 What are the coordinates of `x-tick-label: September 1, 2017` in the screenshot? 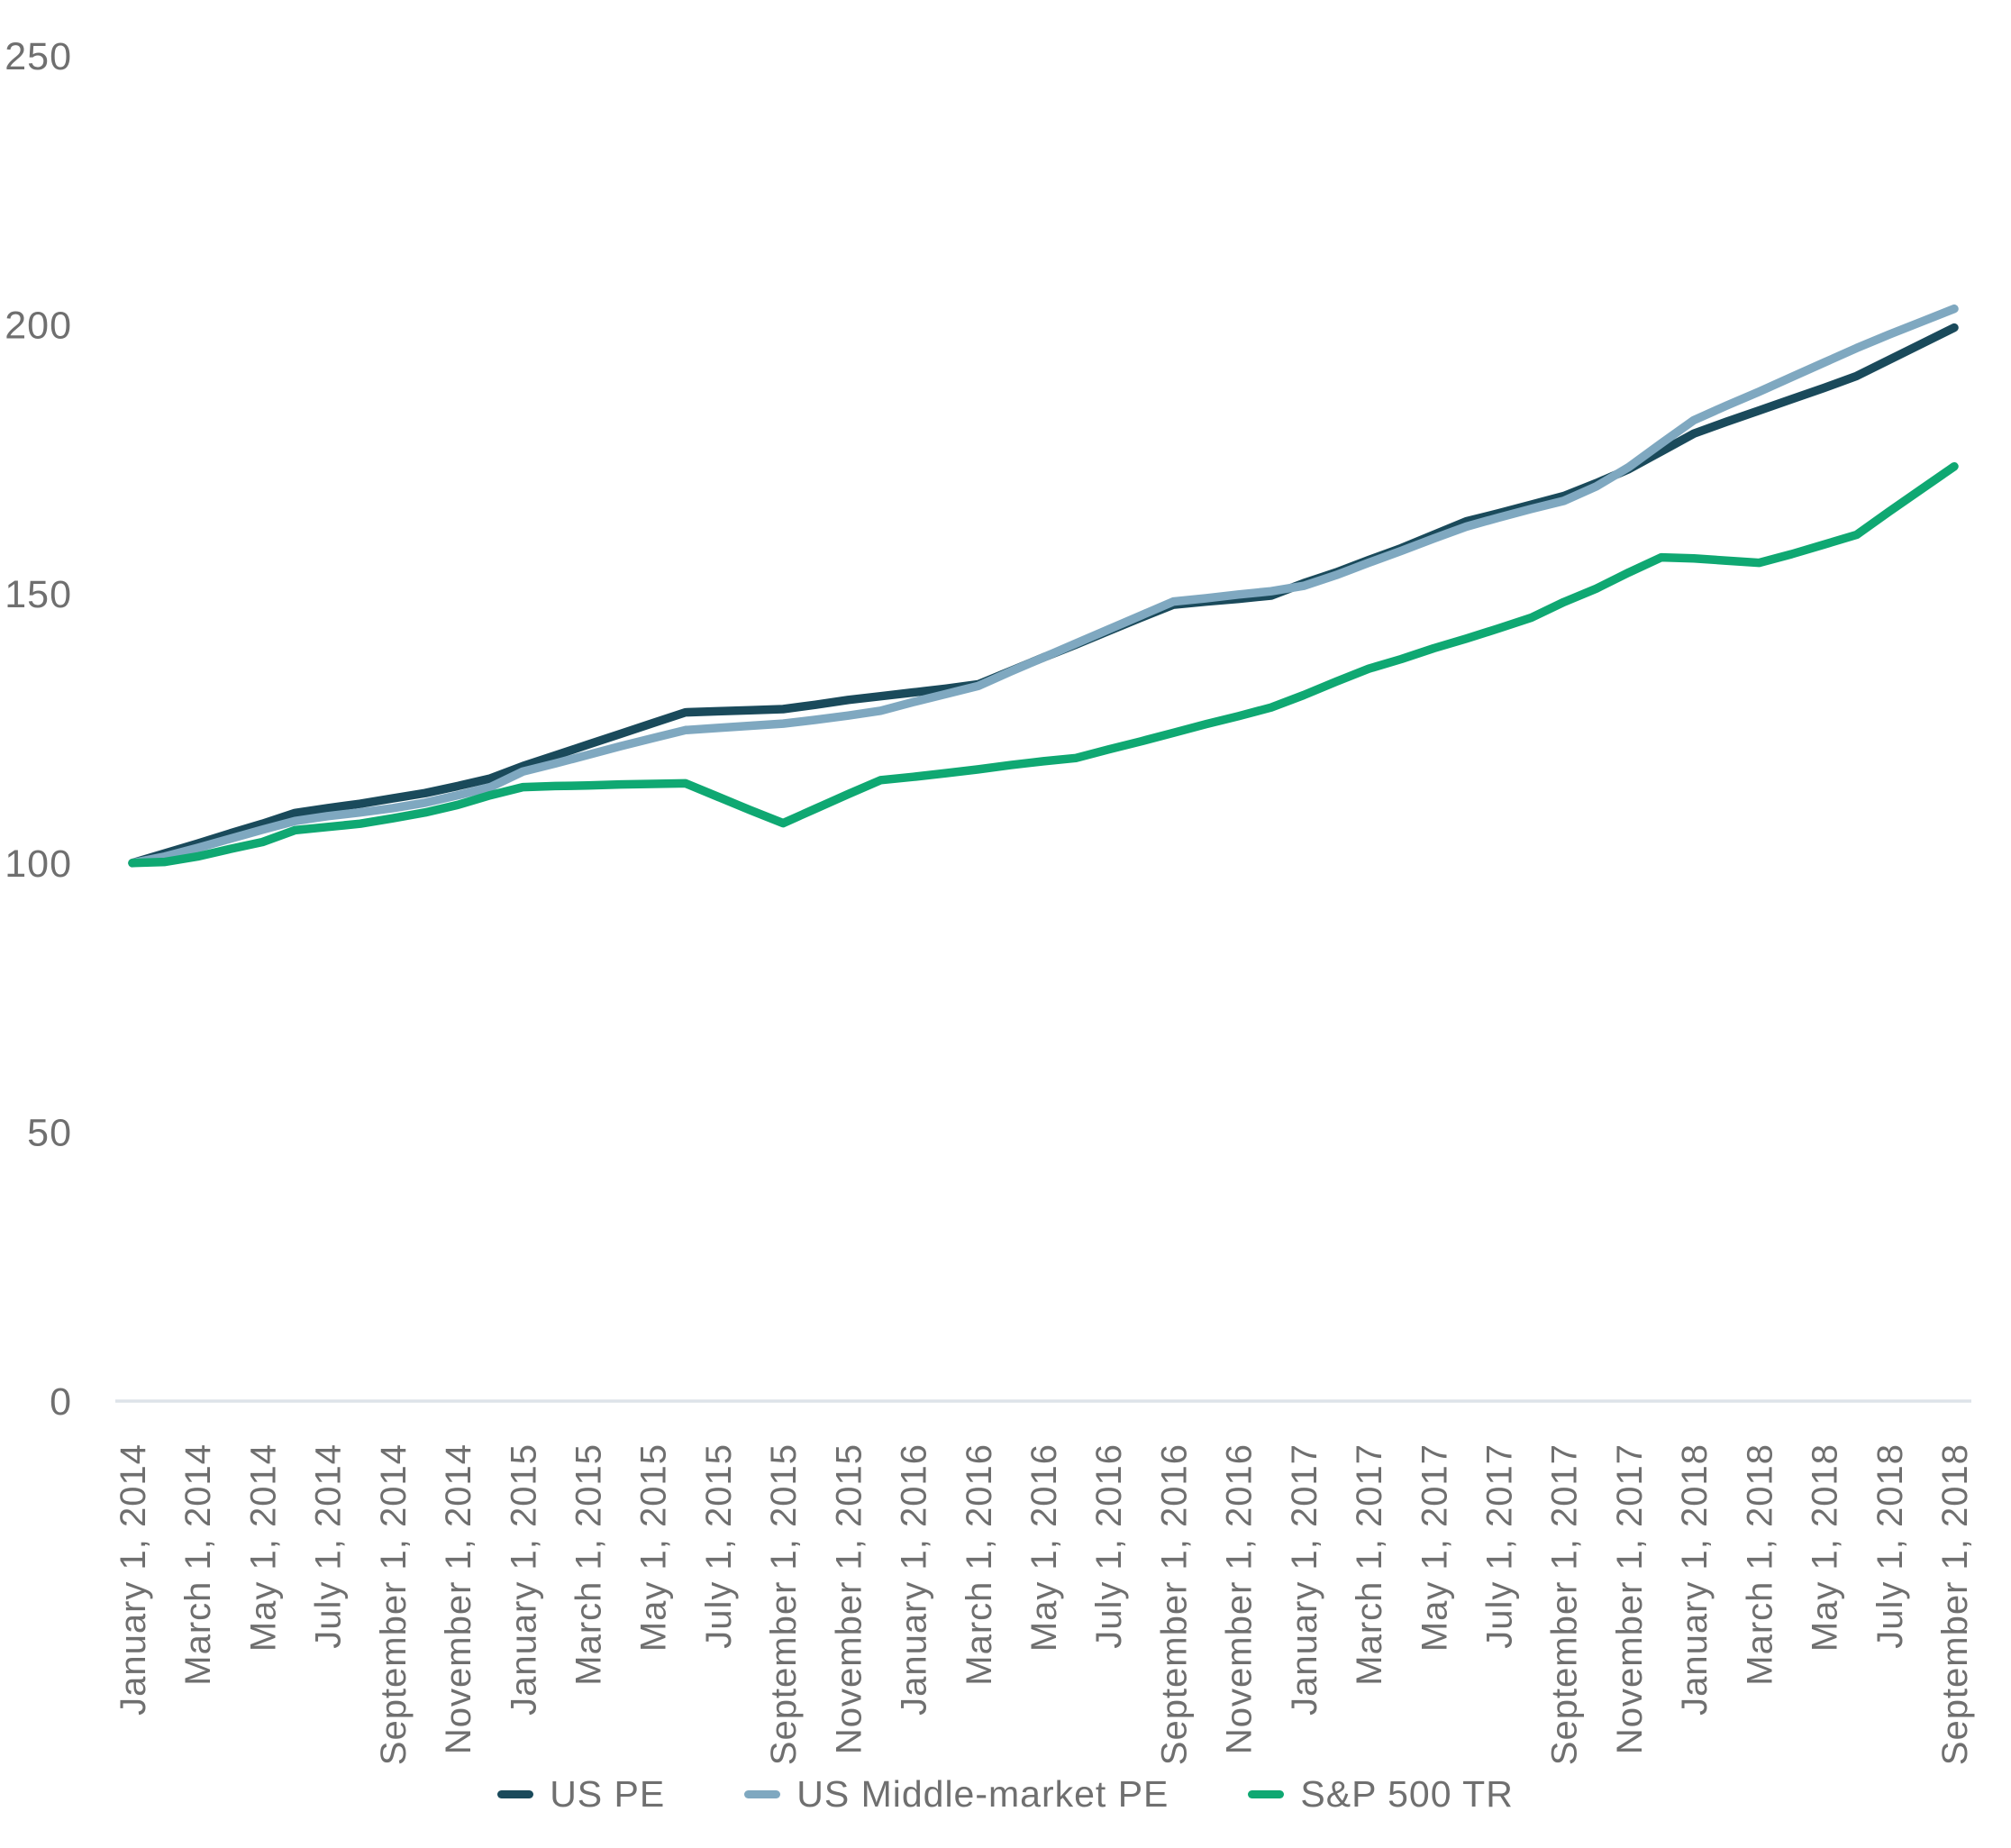 It's located at (1565, 1604).